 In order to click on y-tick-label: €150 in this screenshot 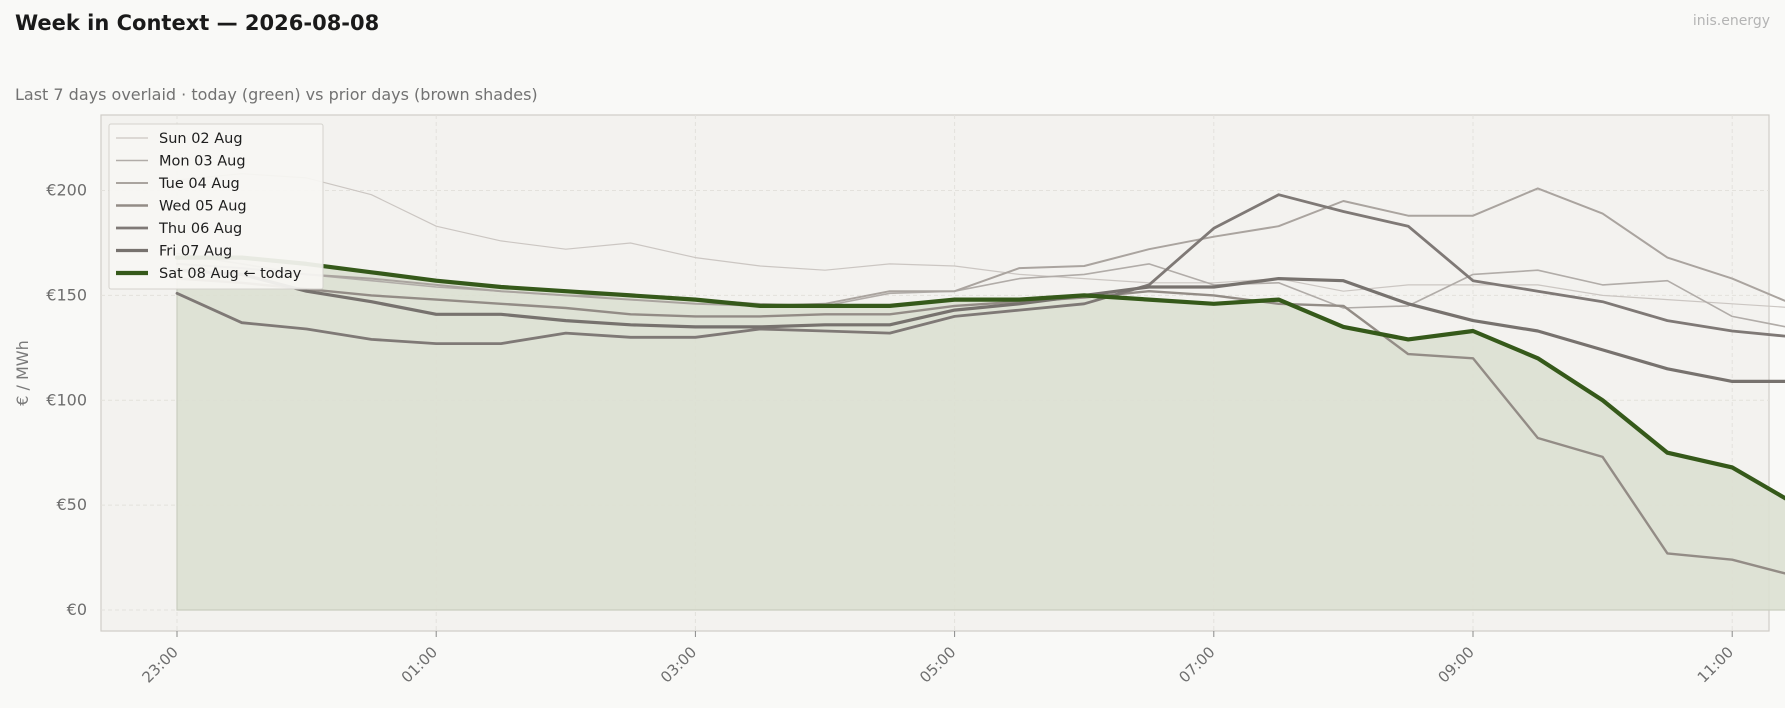, I will do `click(66, 294)`.